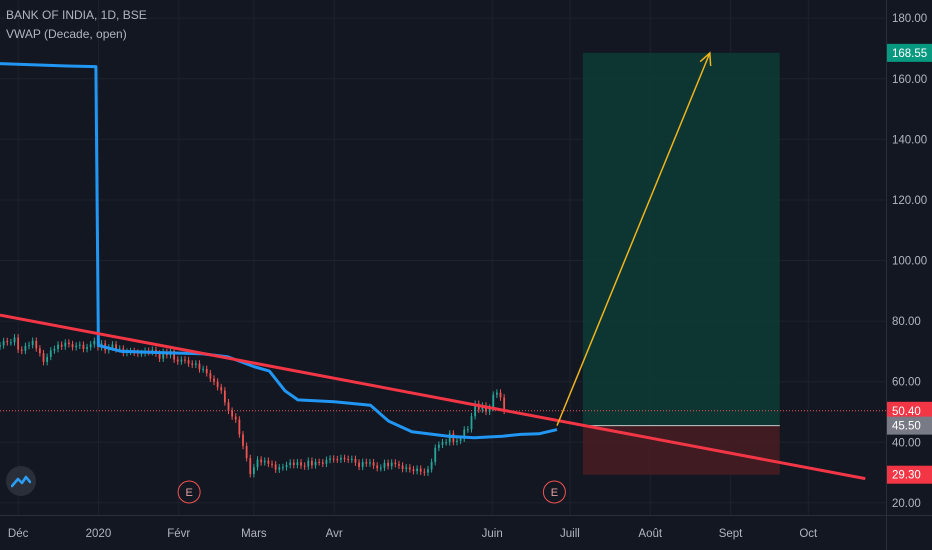  Describe the element at coordinates (906, 443) in the screenshot. I see `y-tick-label: 40.00` at that location.